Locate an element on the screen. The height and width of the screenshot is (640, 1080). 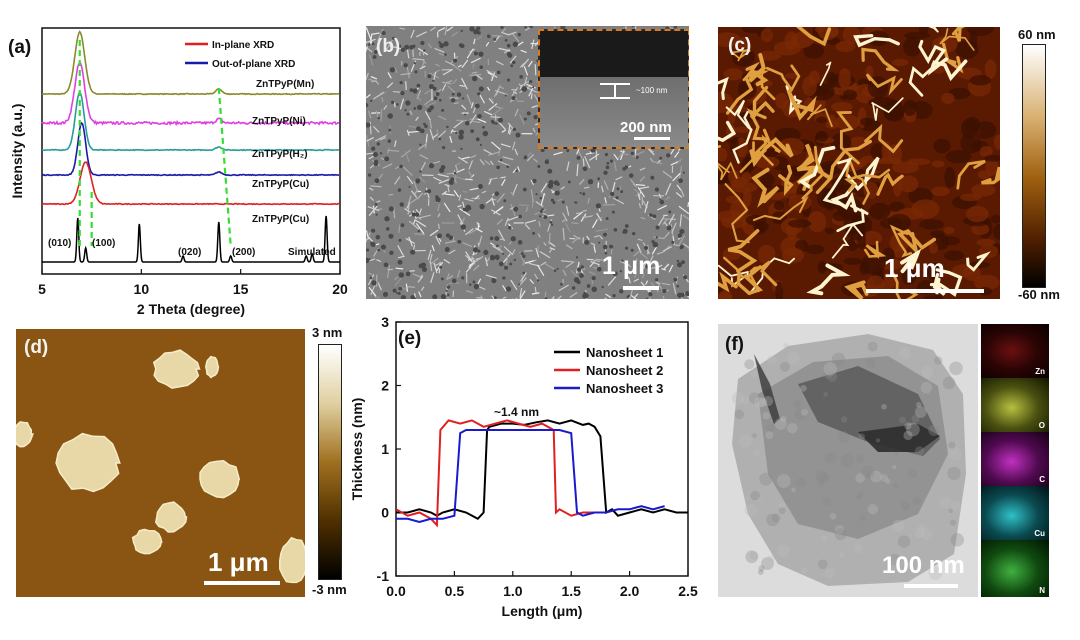
profile-xtick-label: 0.5 is located at coordinates (455, 591).